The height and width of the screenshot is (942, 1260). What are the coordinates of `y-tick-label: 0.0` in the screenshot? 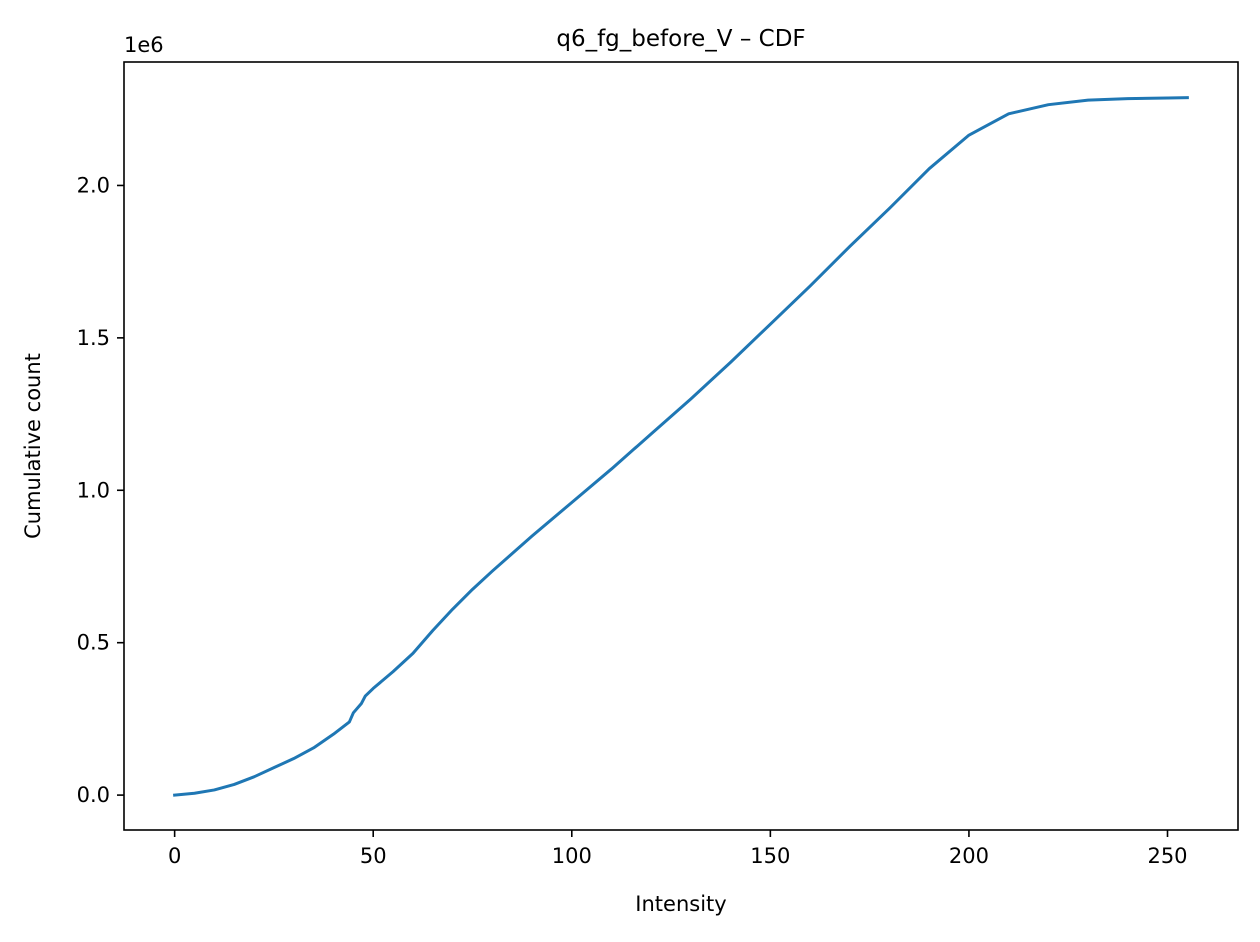 It's located at (93, 795).